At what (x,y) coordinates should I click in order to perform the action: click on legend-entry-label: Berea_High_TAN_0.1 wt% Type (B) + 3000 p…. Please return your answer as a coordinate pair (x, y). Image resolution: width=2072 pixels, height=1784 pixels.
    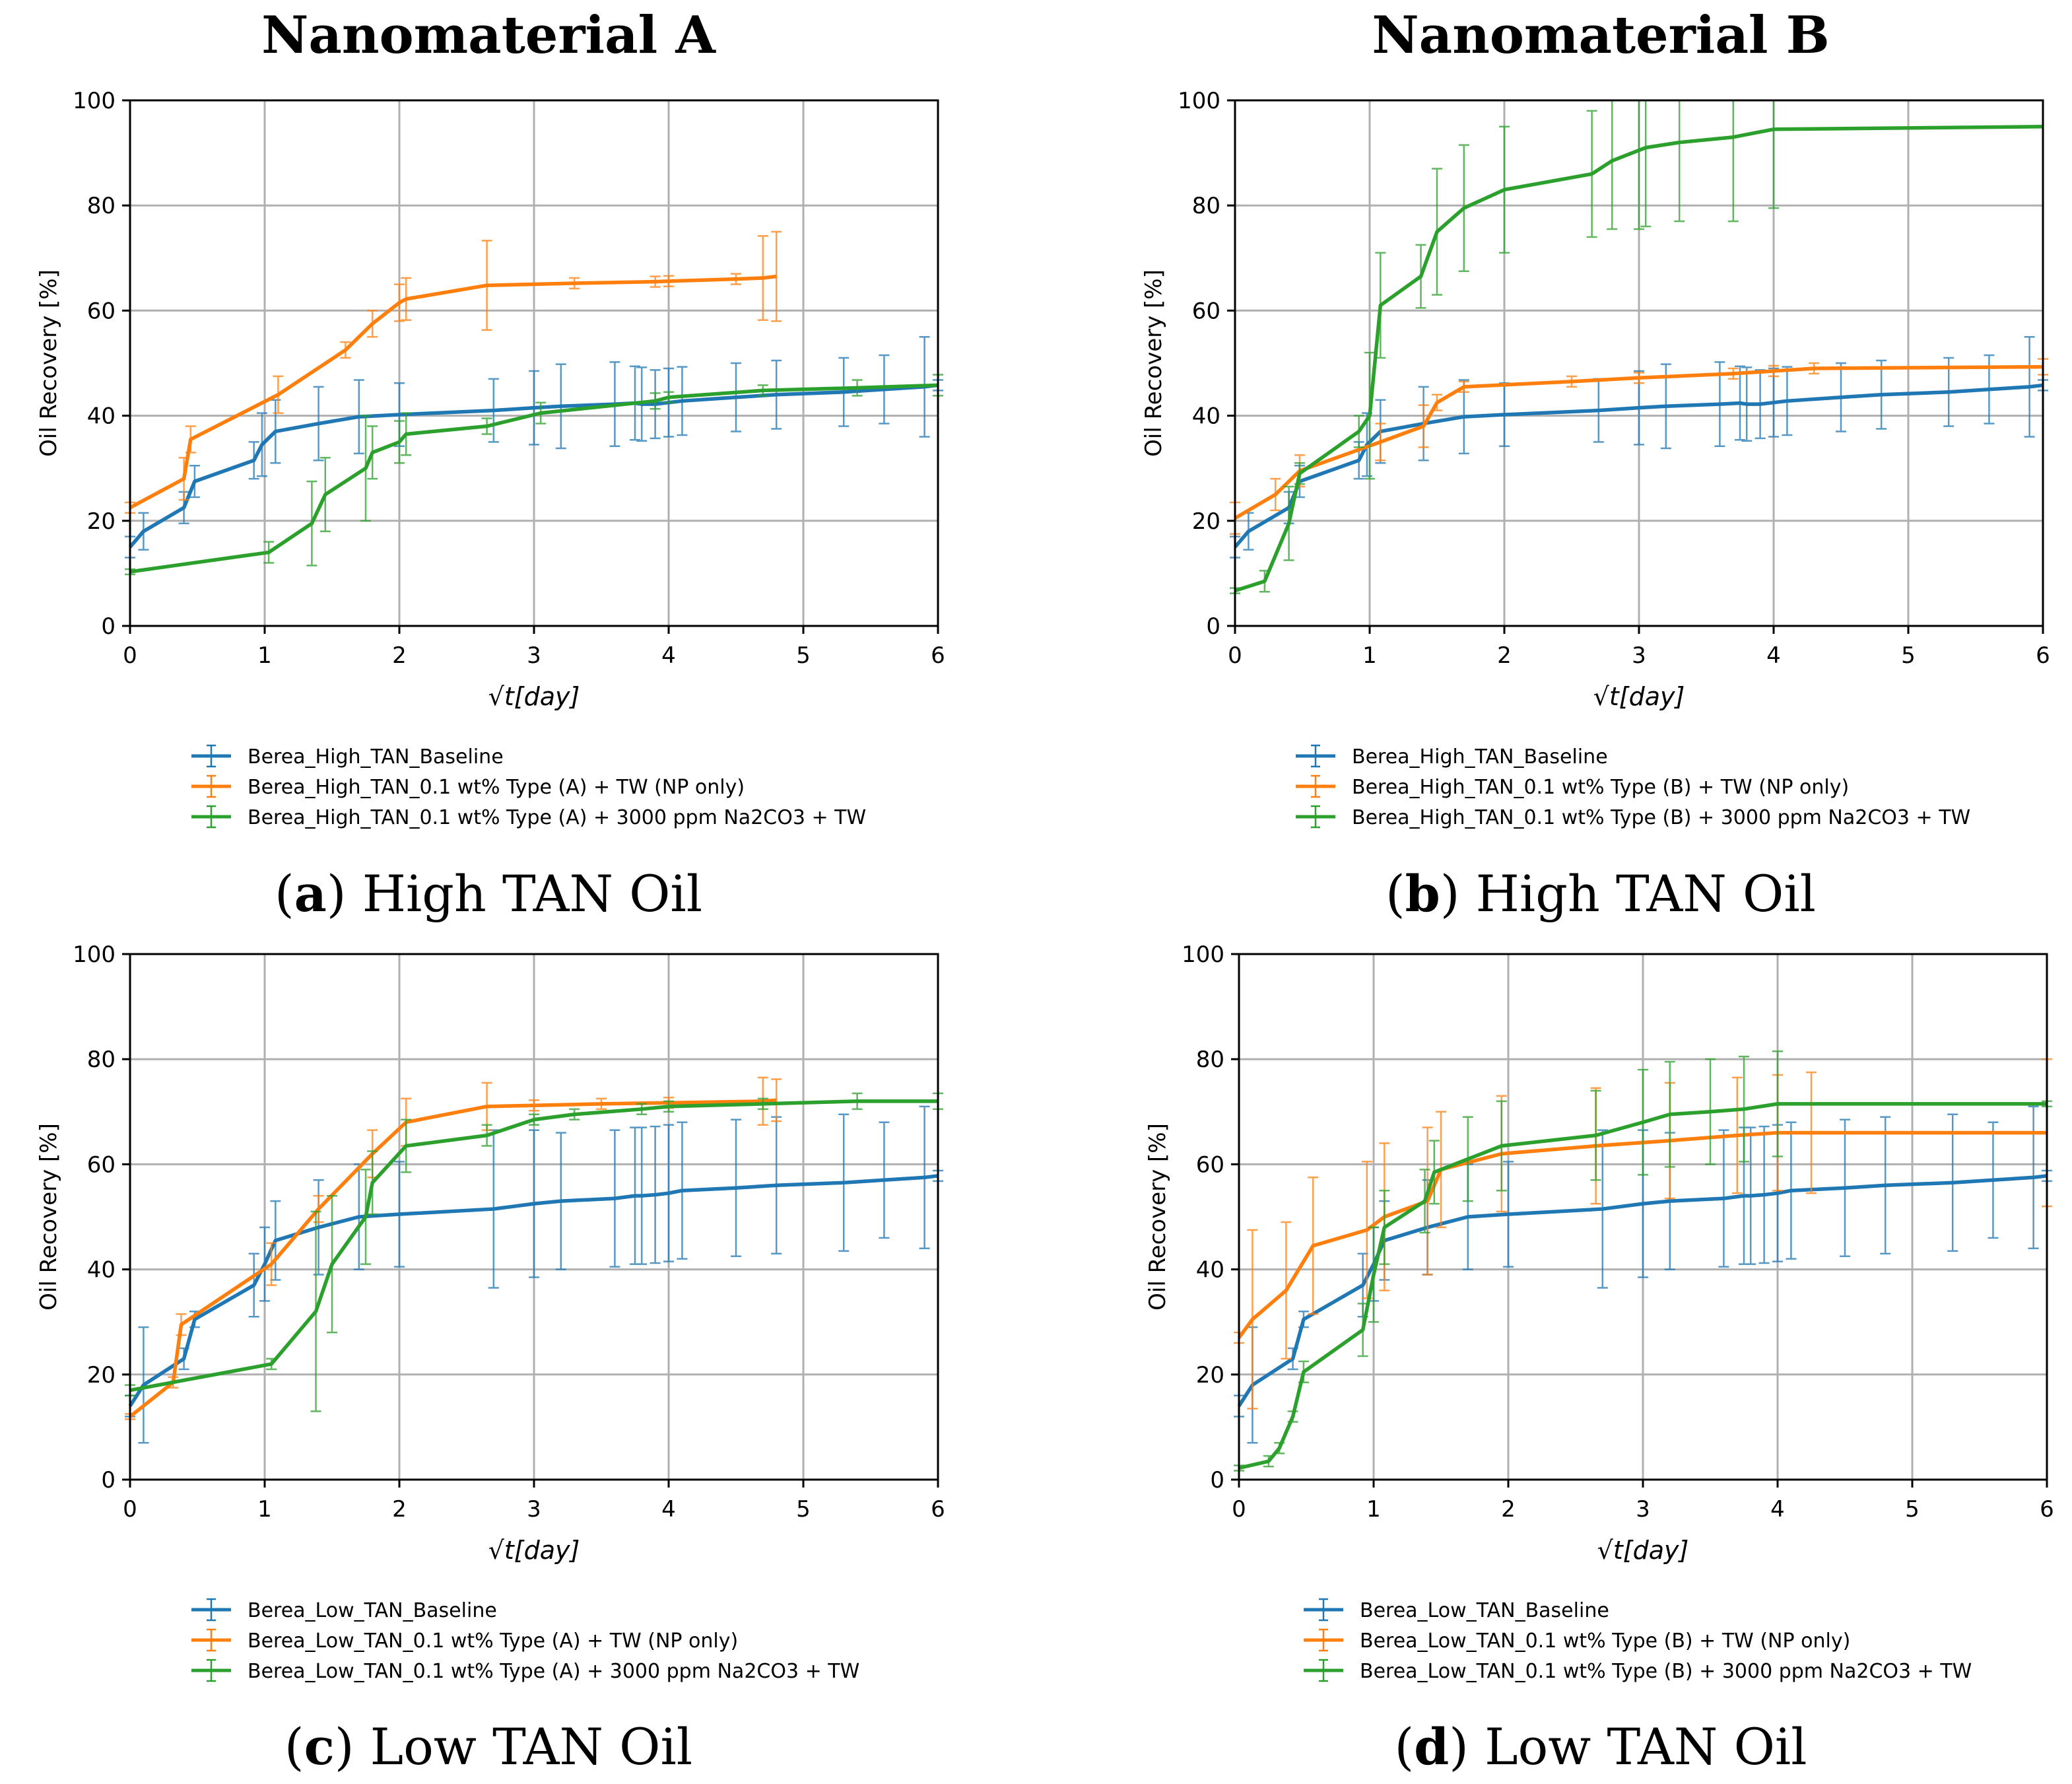
    Looking at the image, I should click on (1661, 818).